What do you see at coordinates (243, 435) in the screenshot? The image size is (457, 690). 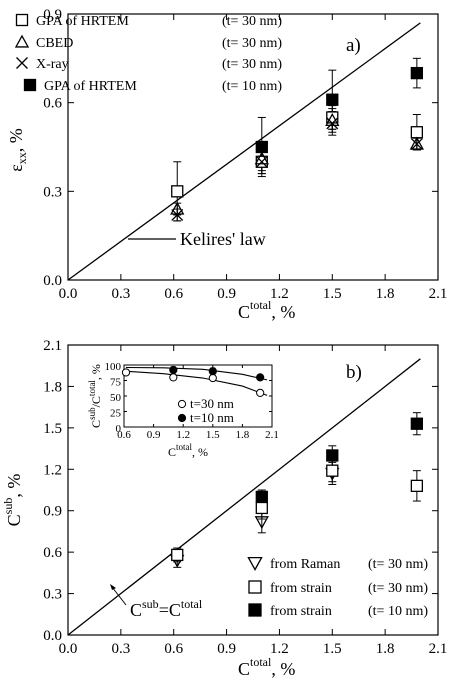 I see `inset-xtick-label: 1.8` at bounding box center [243, 435].